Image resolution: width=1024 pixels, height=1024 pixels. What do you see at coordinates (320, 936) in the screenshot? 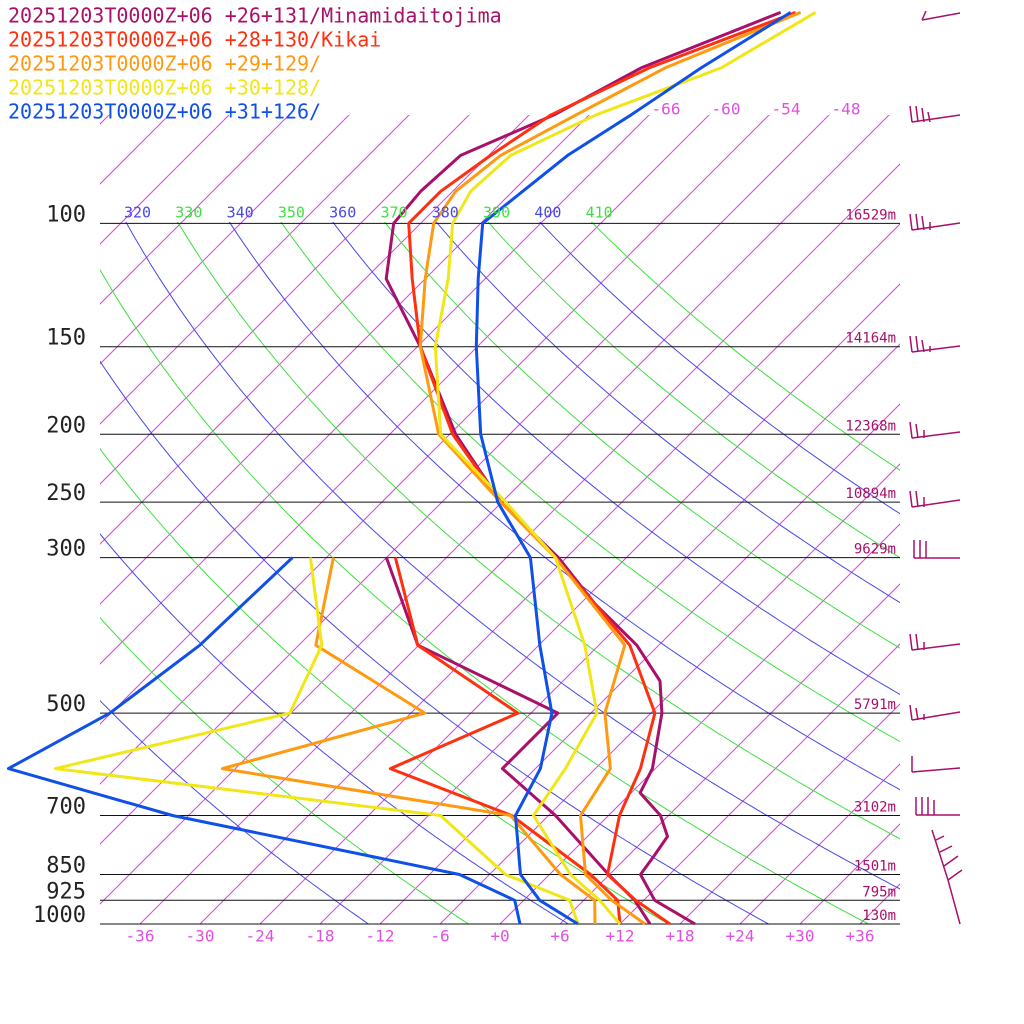
I see `x-tick-label: -18` at bounding box center [320, 936].